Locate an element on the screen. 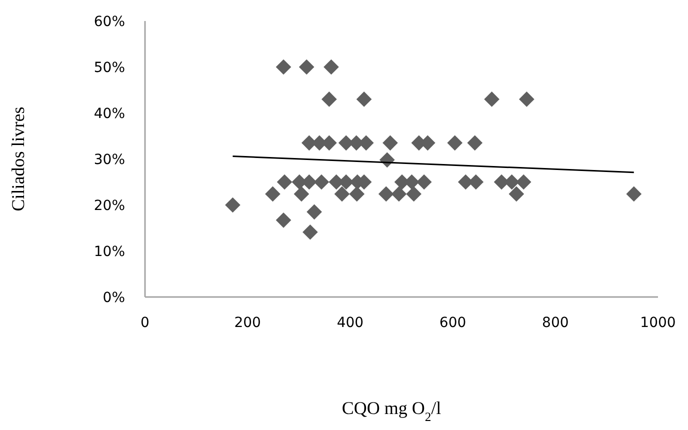 Image resolution: width=688 pixels, height=430 pixels. y-tick-label: 10% is located at coordinates (109, 252).